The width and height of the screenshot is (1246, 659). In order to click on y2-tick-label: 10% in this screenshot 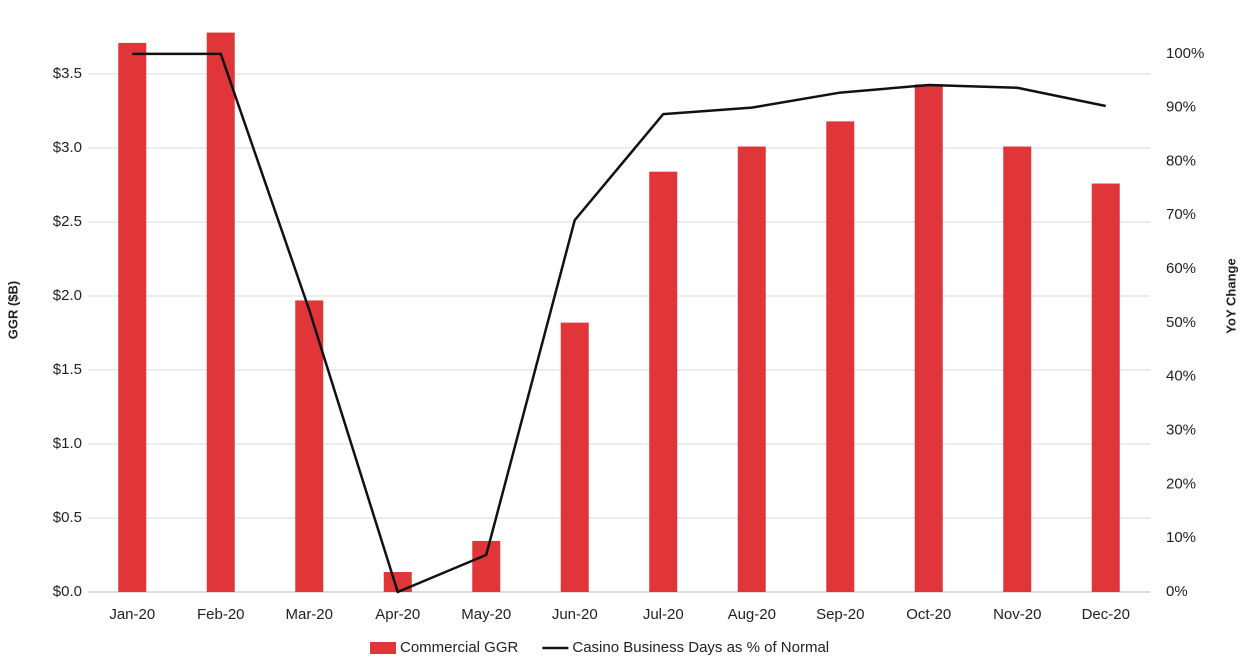, I will do `click(1181, 537)`.